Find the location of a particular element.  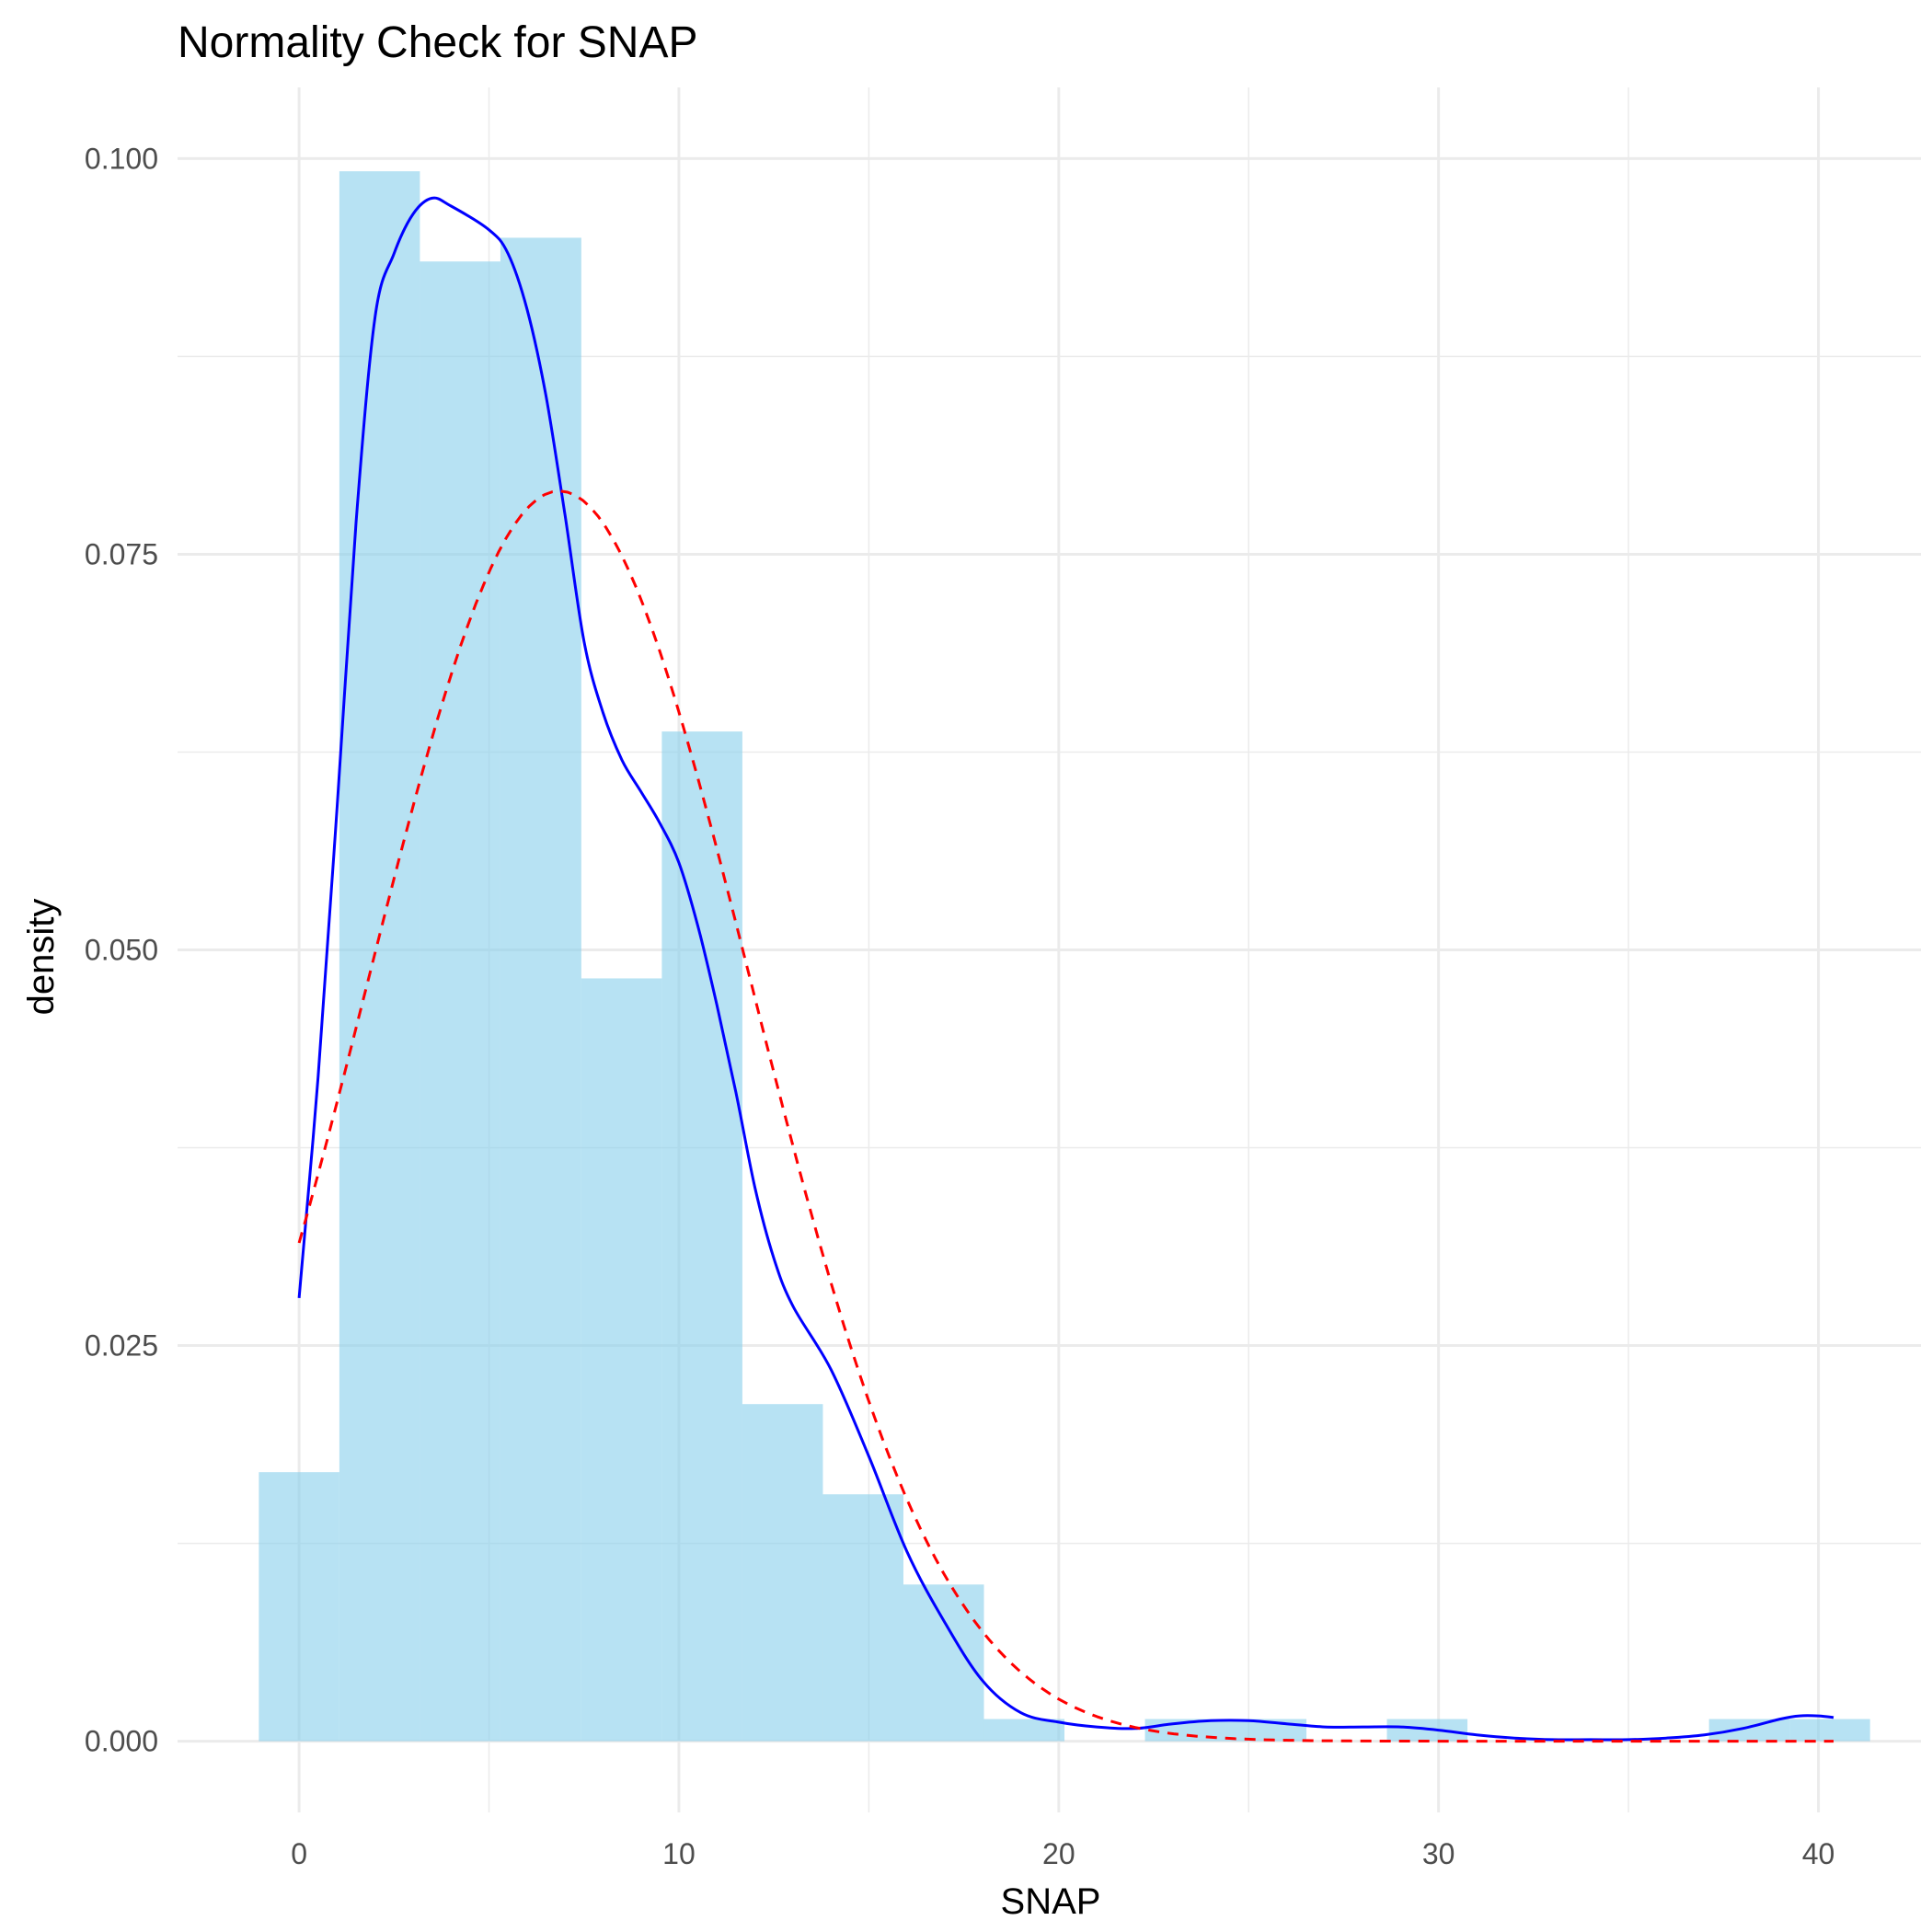

x-axis-ticks: 0 10 20 30 40 is located at coordinates (1062, 1853).